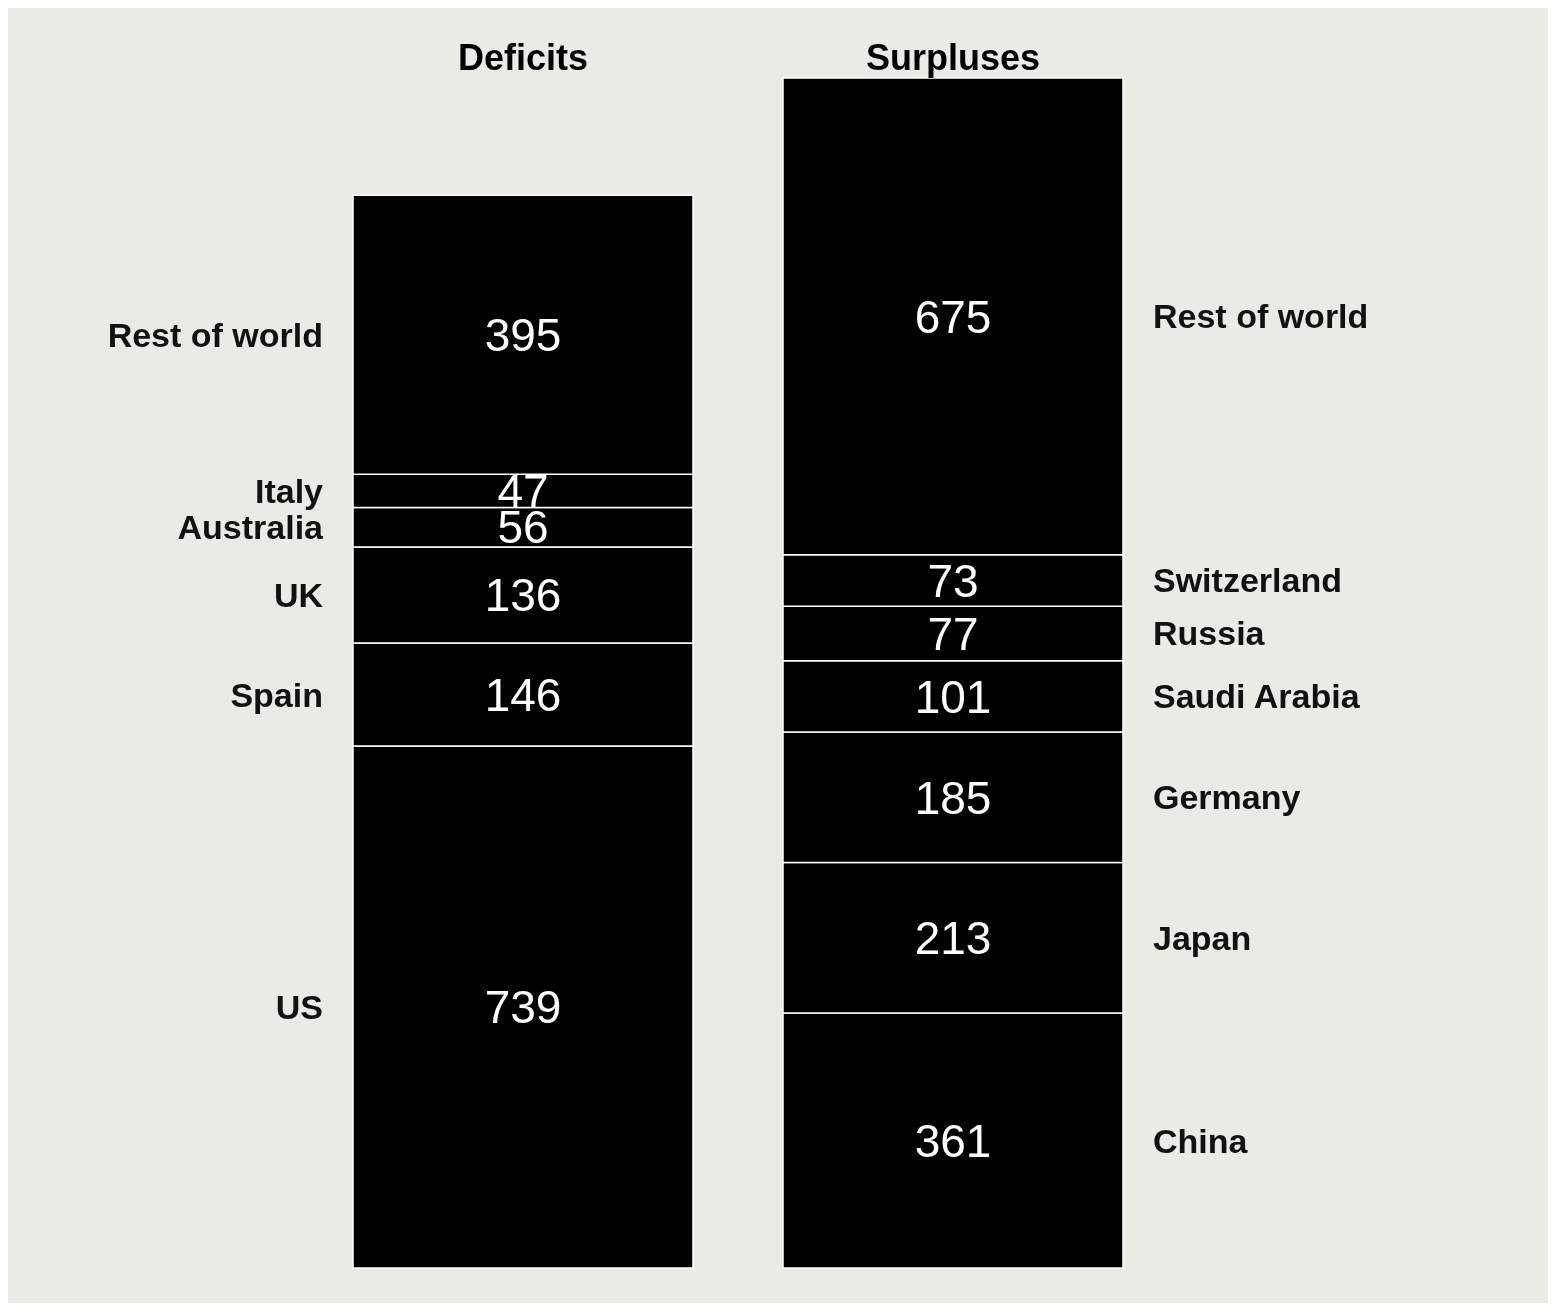  What do you see at coordinates (298, 594) in the screenshot?
I see `series-label: UK` at bounding box center [298, 594].